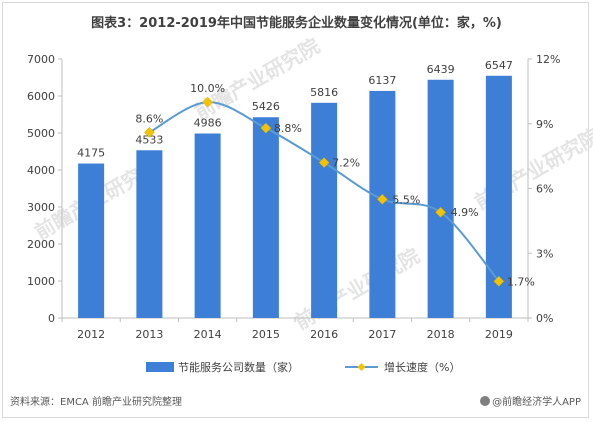 This screenshot has width=593, height=422. Describe the element at coordinates (544, 124) in the screenshot. I see `y-right-tick-label: 9%` at that location.